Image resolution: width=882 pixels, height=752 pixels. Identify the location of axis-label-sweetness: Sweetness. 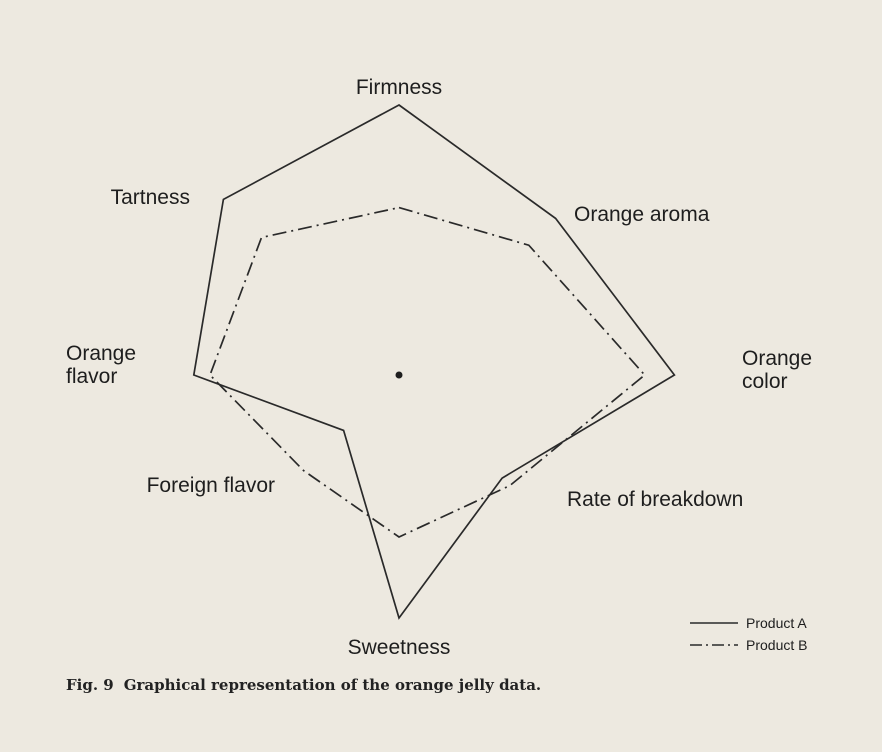
(399, 647).